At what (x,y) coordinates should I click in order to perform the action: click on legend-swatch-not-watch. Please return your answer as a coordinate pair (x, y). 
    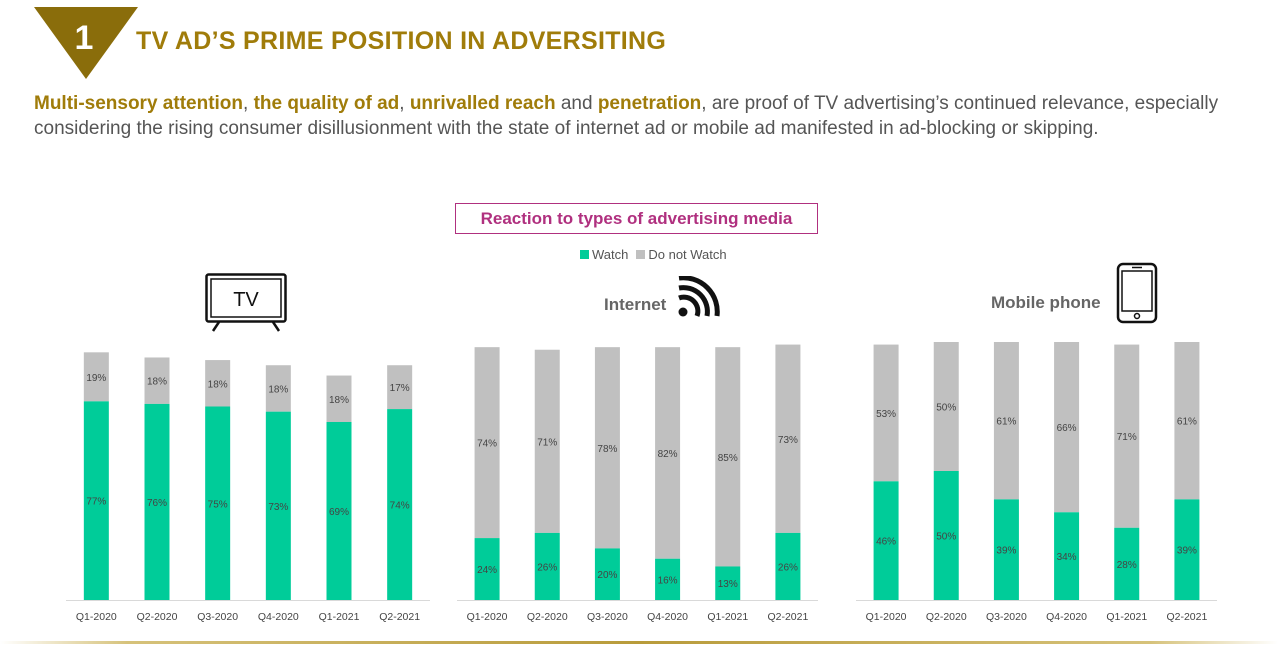
    Looking at the image, I should click on (641, 254).